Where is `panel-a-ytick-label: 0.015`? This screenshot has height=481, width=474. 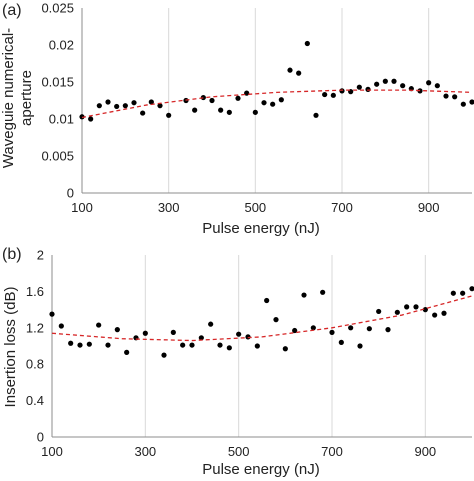 panel-a-ytick-label: 0.015 is located at coordinates (57, 82).